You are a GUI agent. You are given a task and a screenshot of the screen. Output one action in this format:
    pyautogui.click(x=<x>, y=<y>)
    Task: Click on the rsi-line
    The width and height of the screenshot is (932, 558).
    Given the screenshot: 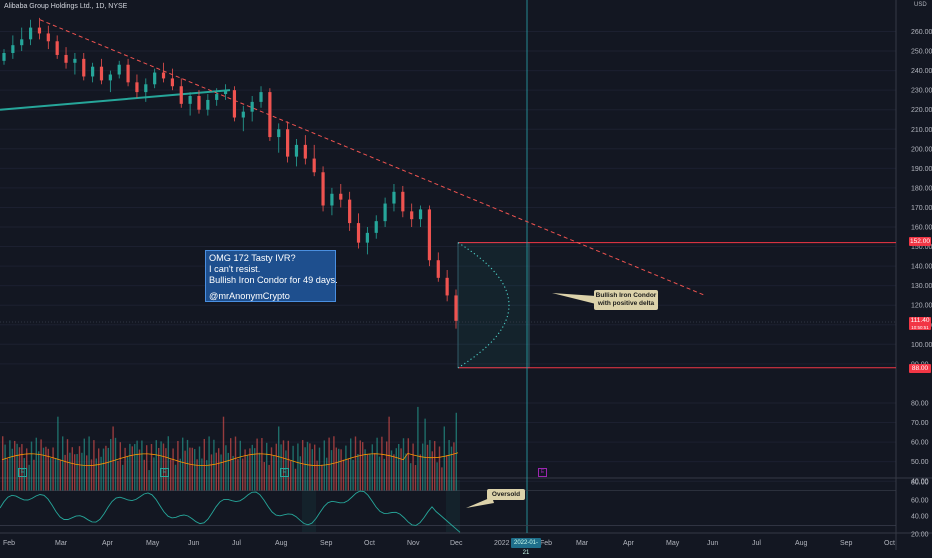 What is the action you would take?
    pyautogui.click(x=230, y=511)
    